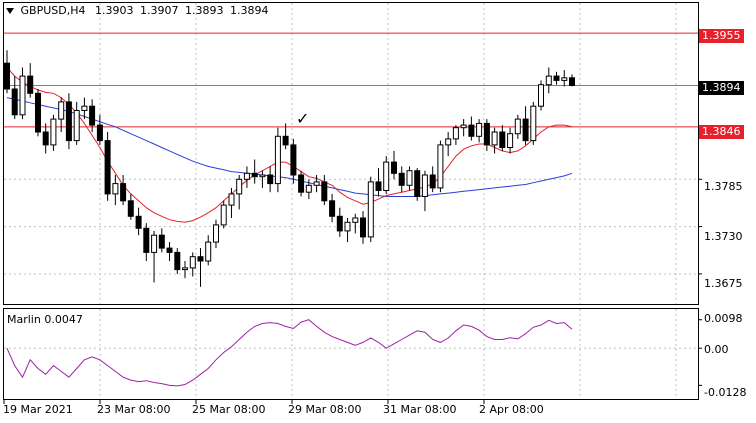 This screenshot has height=423, width=756. What do you see at coordinates (723, 236) in the screenshot?
I see `price-tick-label: 1.3730` at bounding box center [723, 236].